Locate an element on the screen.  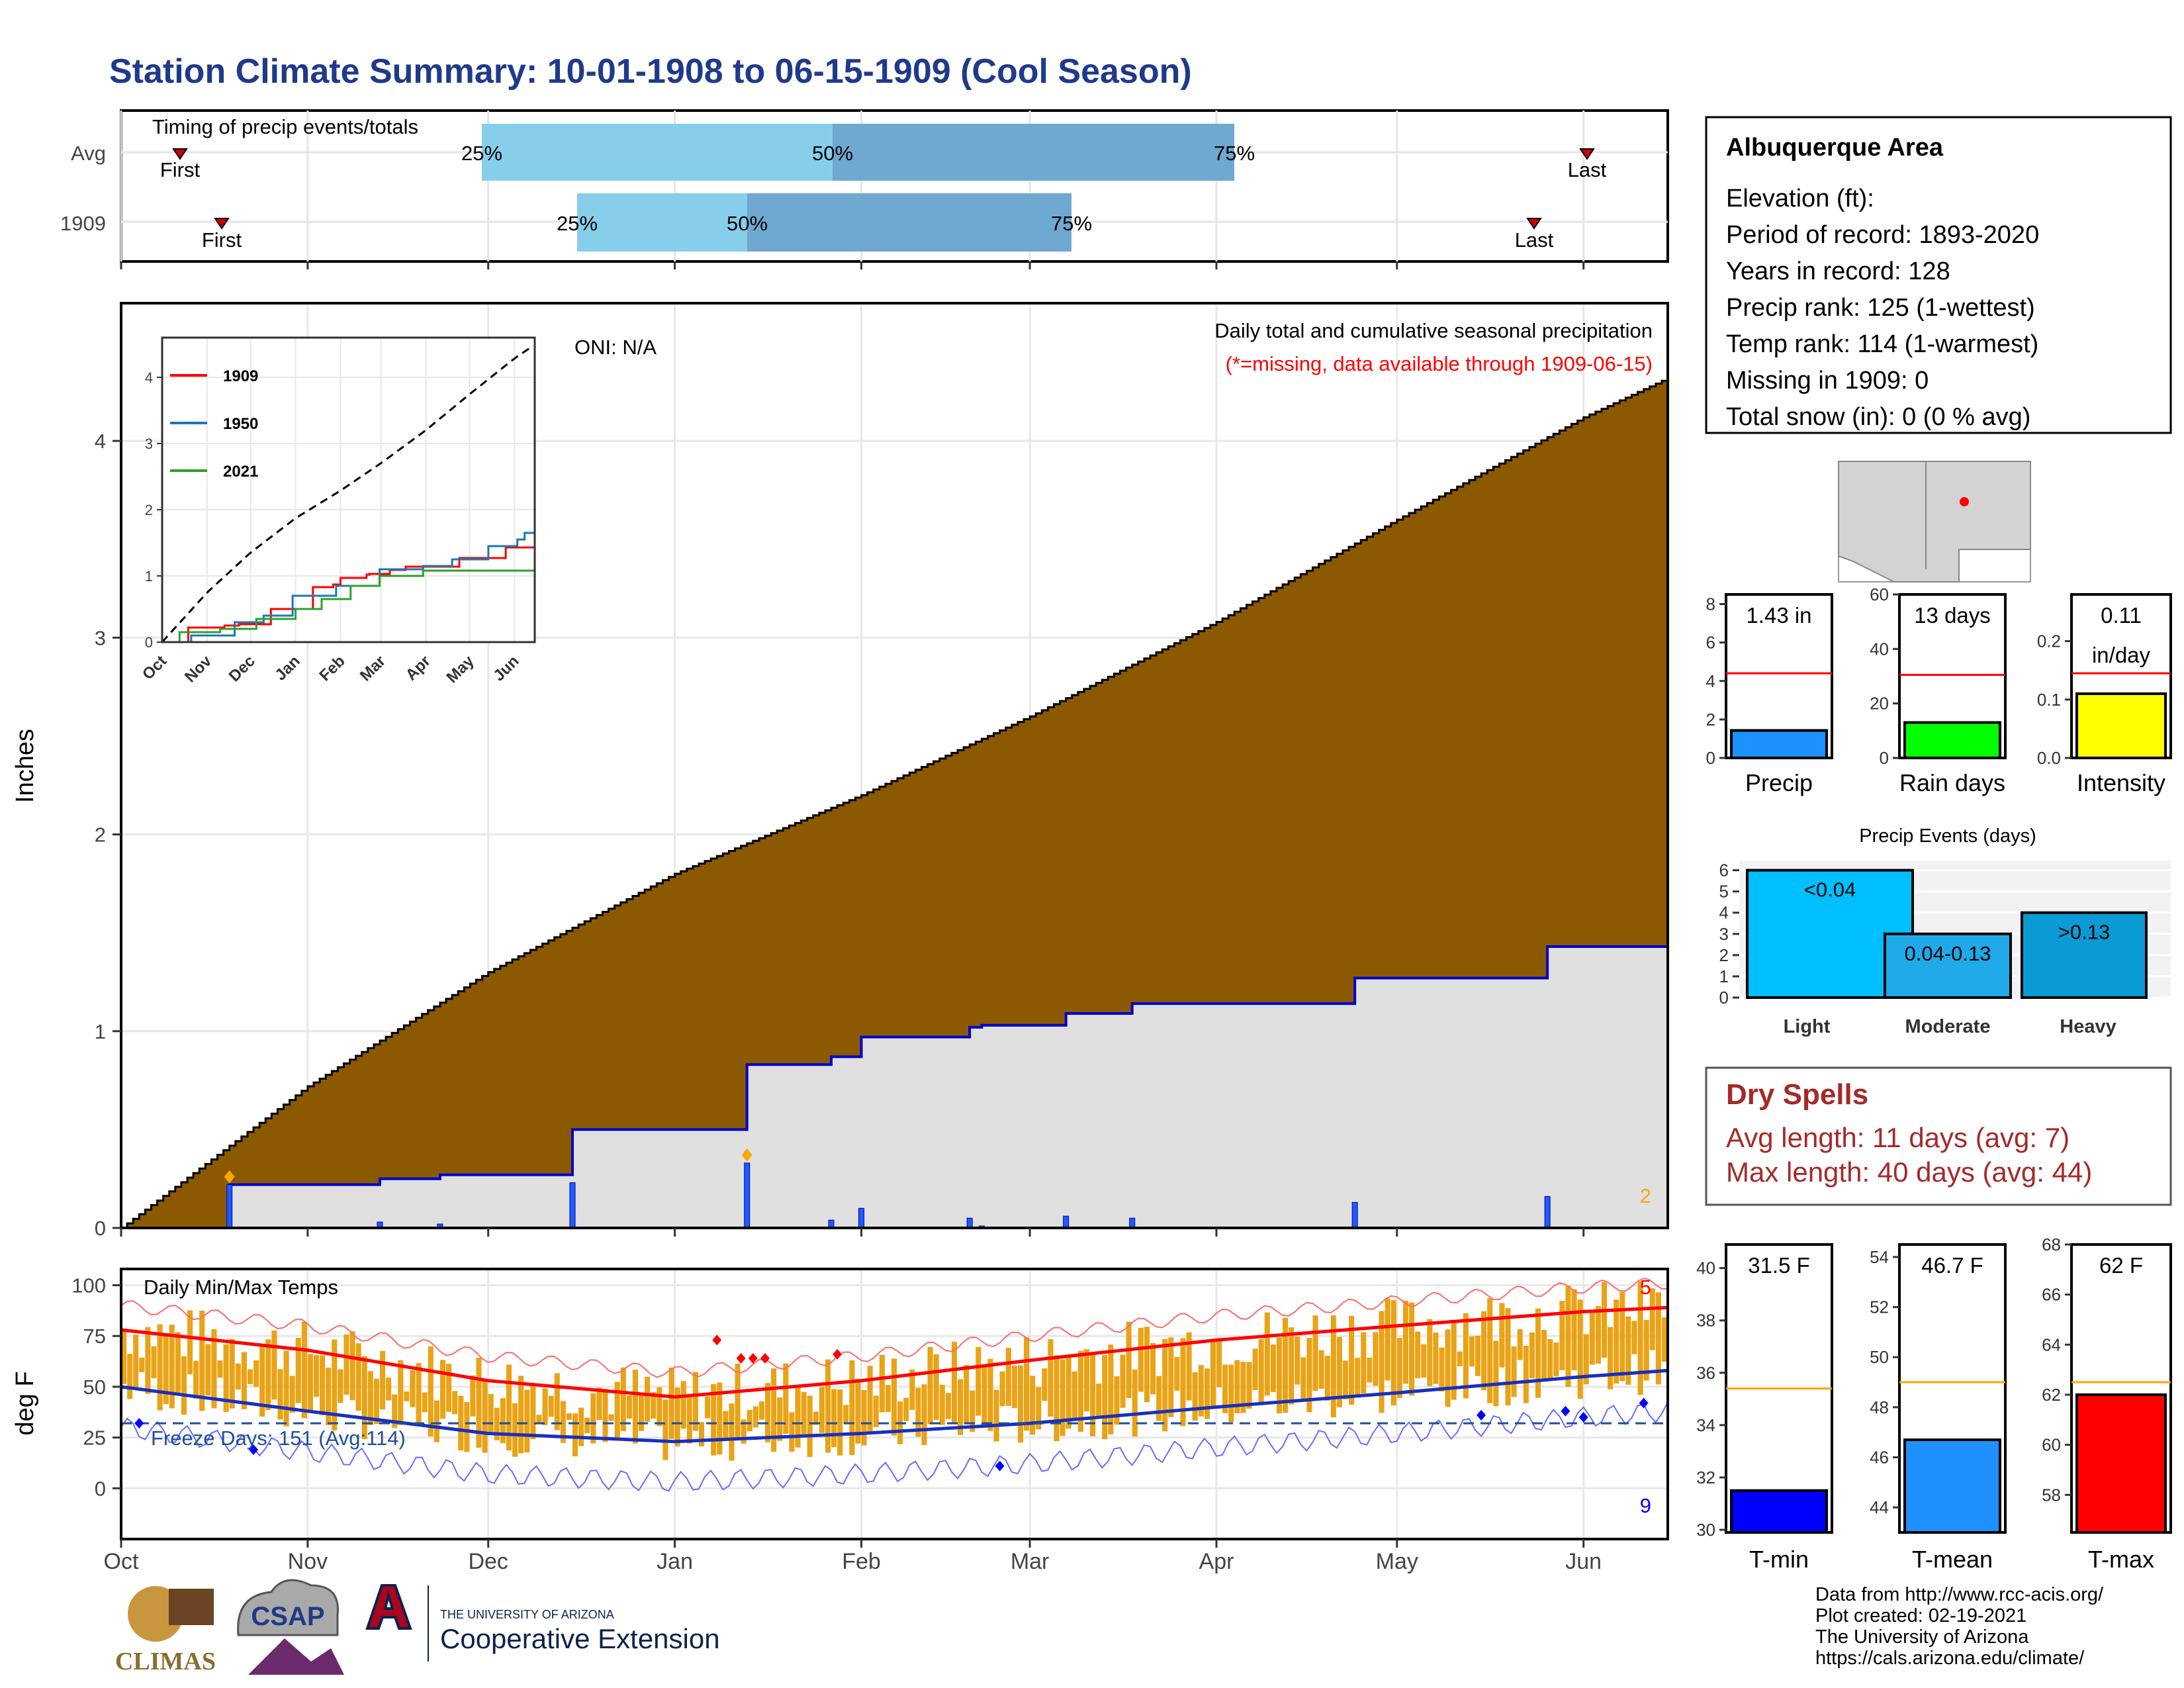
month-label: Feb is located at coordinates (862, 1561).